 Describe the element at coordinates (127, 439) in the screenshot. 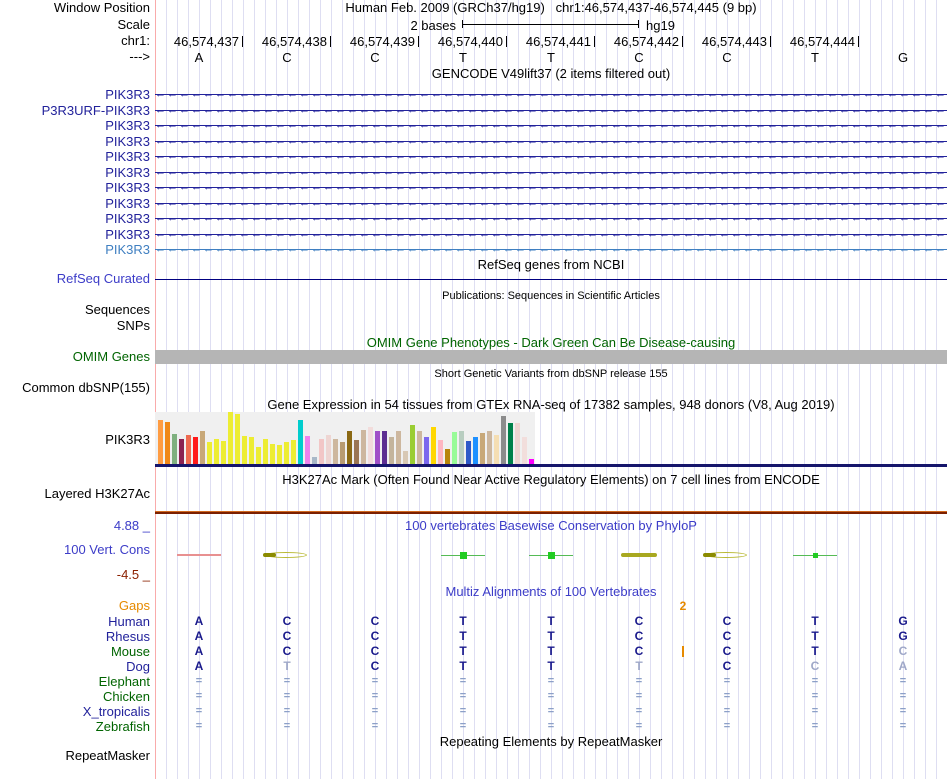

I see `gtex-gene-label: PIK3R3` at that location.